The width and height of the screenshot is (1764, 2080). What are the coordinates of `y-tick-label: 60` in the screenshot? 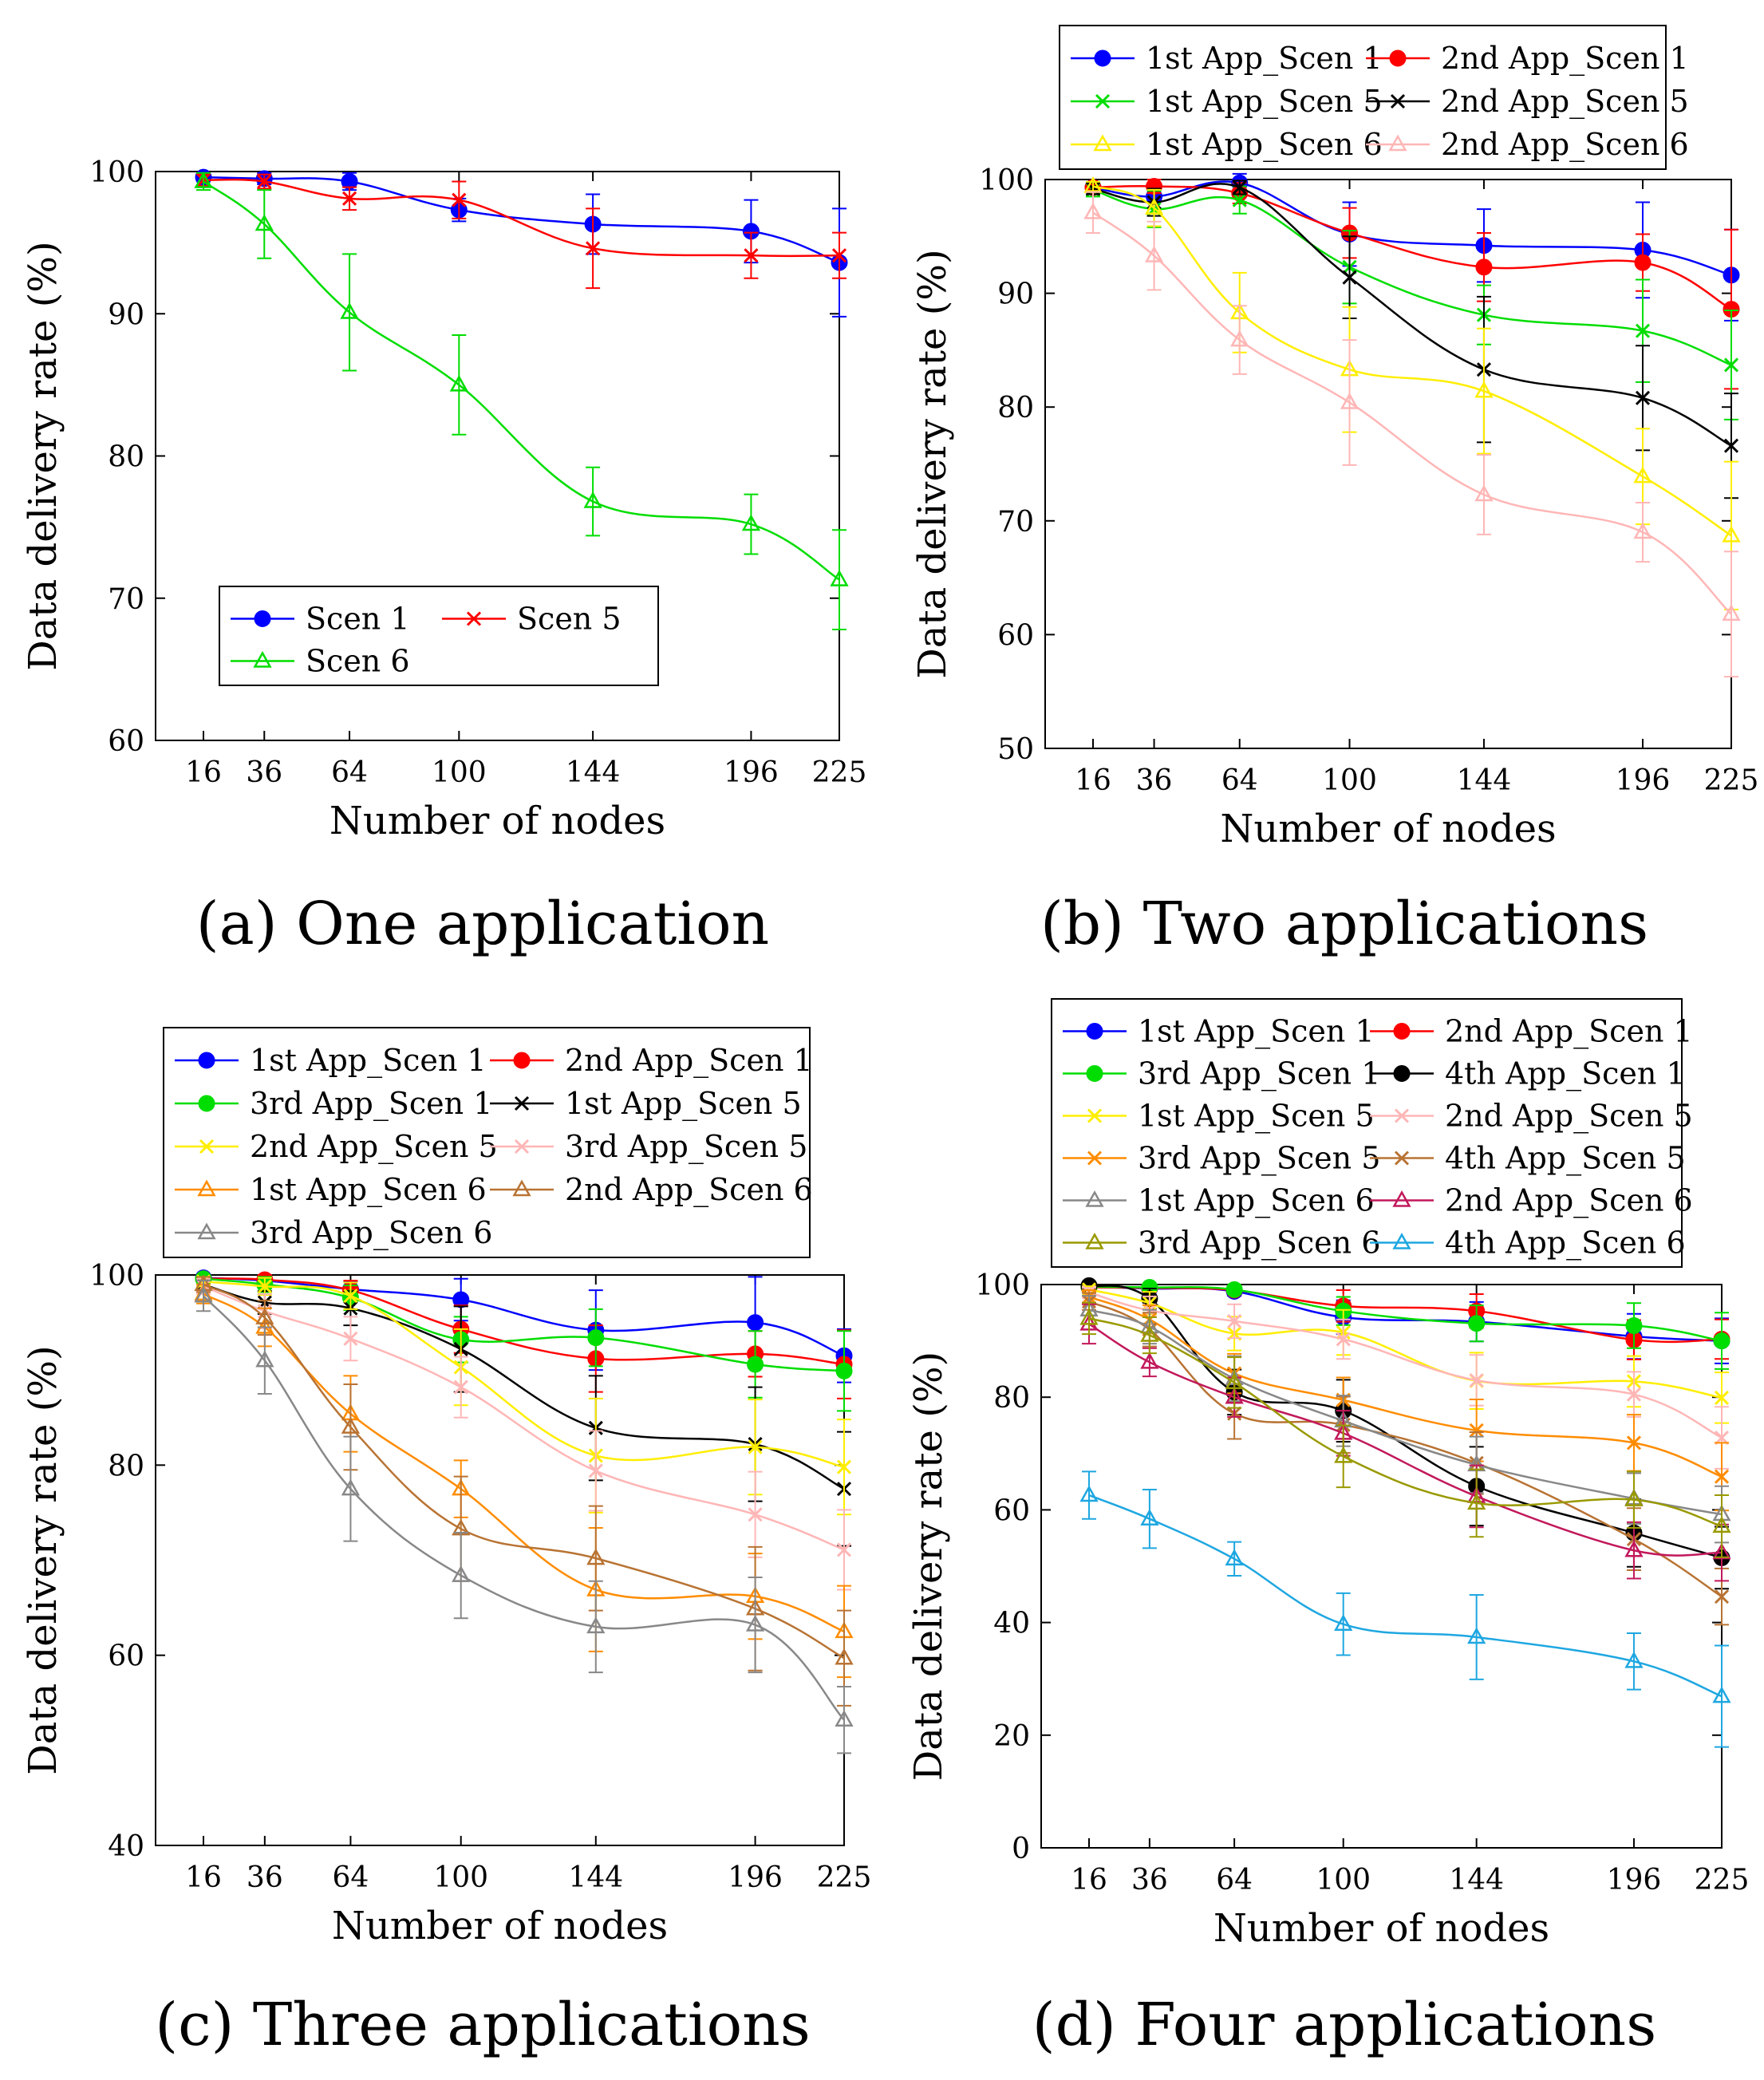 It's located at (126, 1656).